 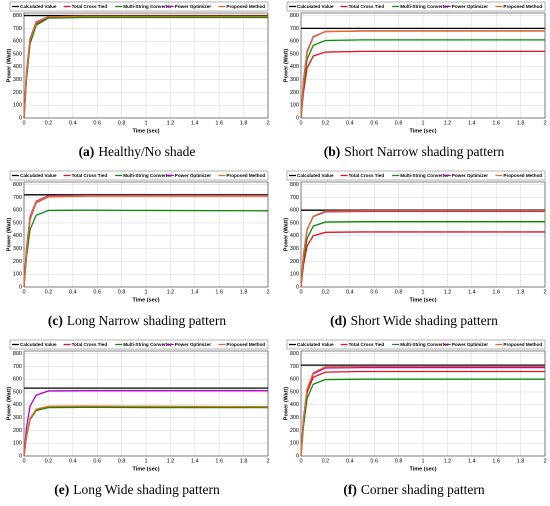 I want to click on caption-text: Long Narrow shading pattern, so click(x=147, y=320).